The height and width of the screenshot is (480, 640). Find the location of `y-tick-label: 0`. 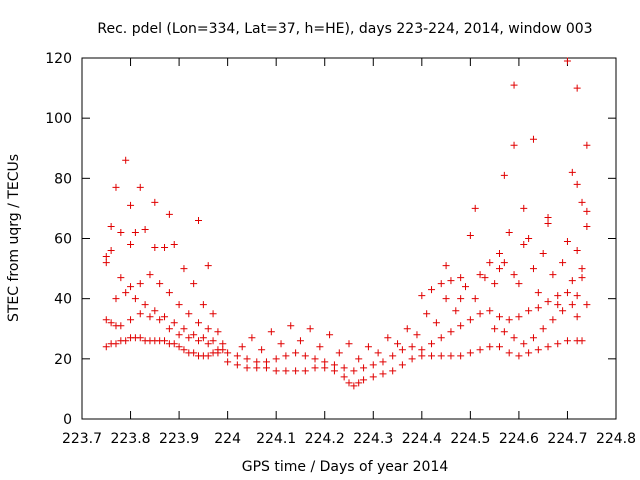

y-tick-label: 0 is located at coordinates (67, 420).